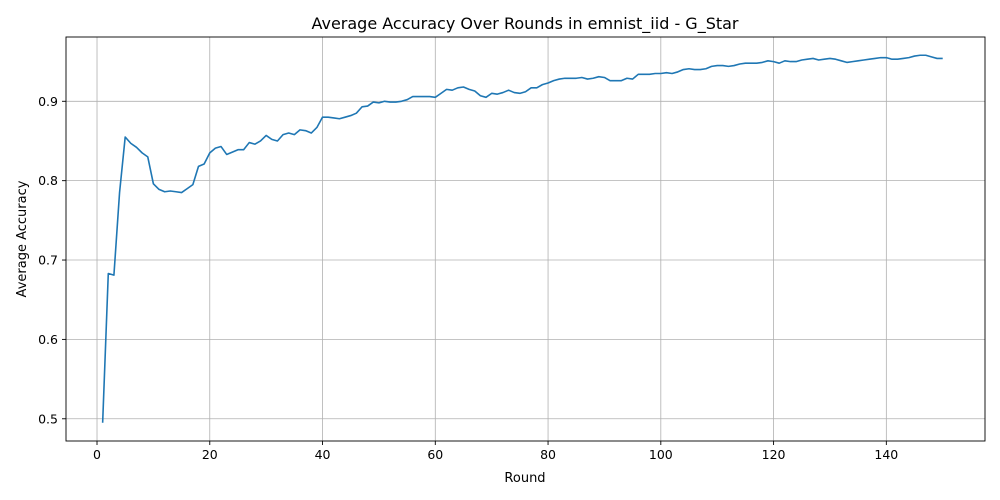  What do you see at coordinates (48, 101) in the screenshot?
I see `y-tick-label: 0.9` at bounding box center [48, 101].